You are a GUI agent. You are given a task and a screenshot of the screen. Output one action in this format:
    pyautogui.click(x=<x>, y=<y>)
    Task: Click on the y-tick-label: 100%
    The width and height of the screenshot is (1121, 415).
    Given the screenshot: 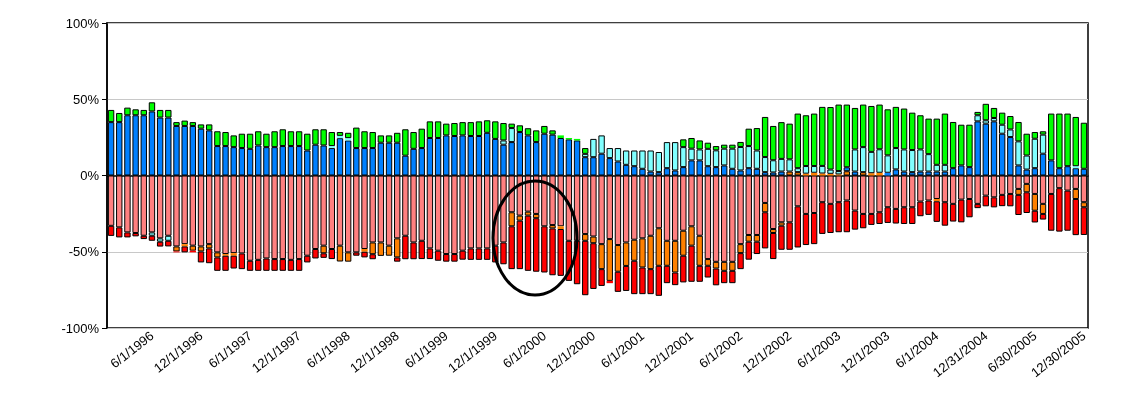 What is the action you would take?
    pyautogui.click(x=82, y=23)
    